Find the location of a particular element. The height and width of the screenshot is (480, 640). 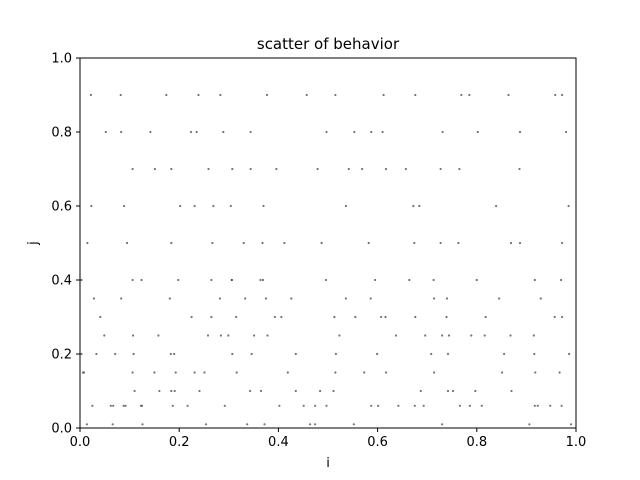

x-tick-label: 0.8 is located at coordinates (476, 442).